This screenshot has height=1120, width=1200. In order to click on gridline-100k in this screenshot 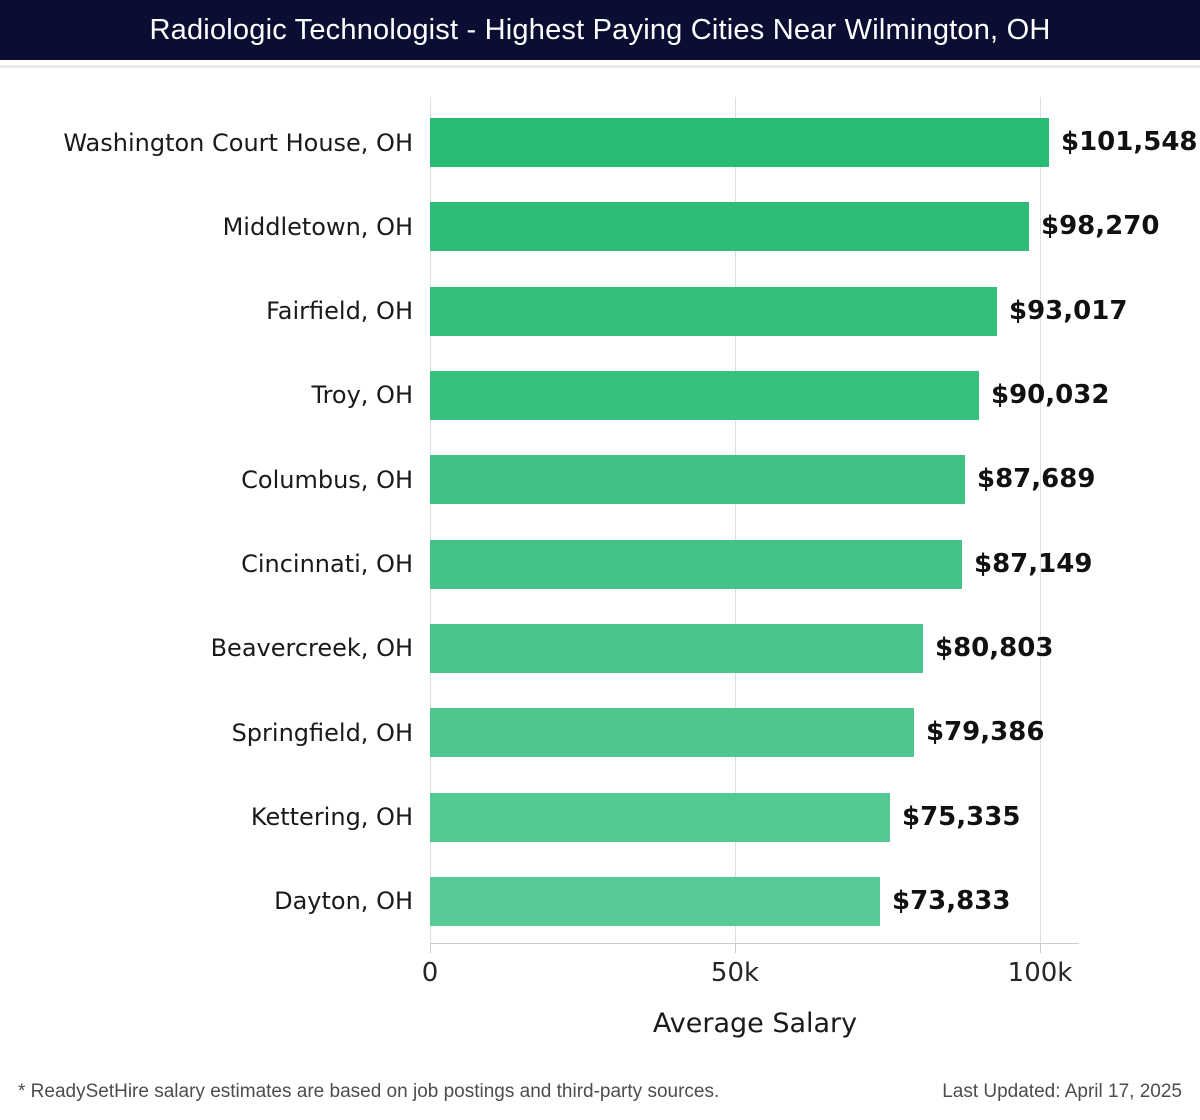, I will do `click(1040, 520)`.